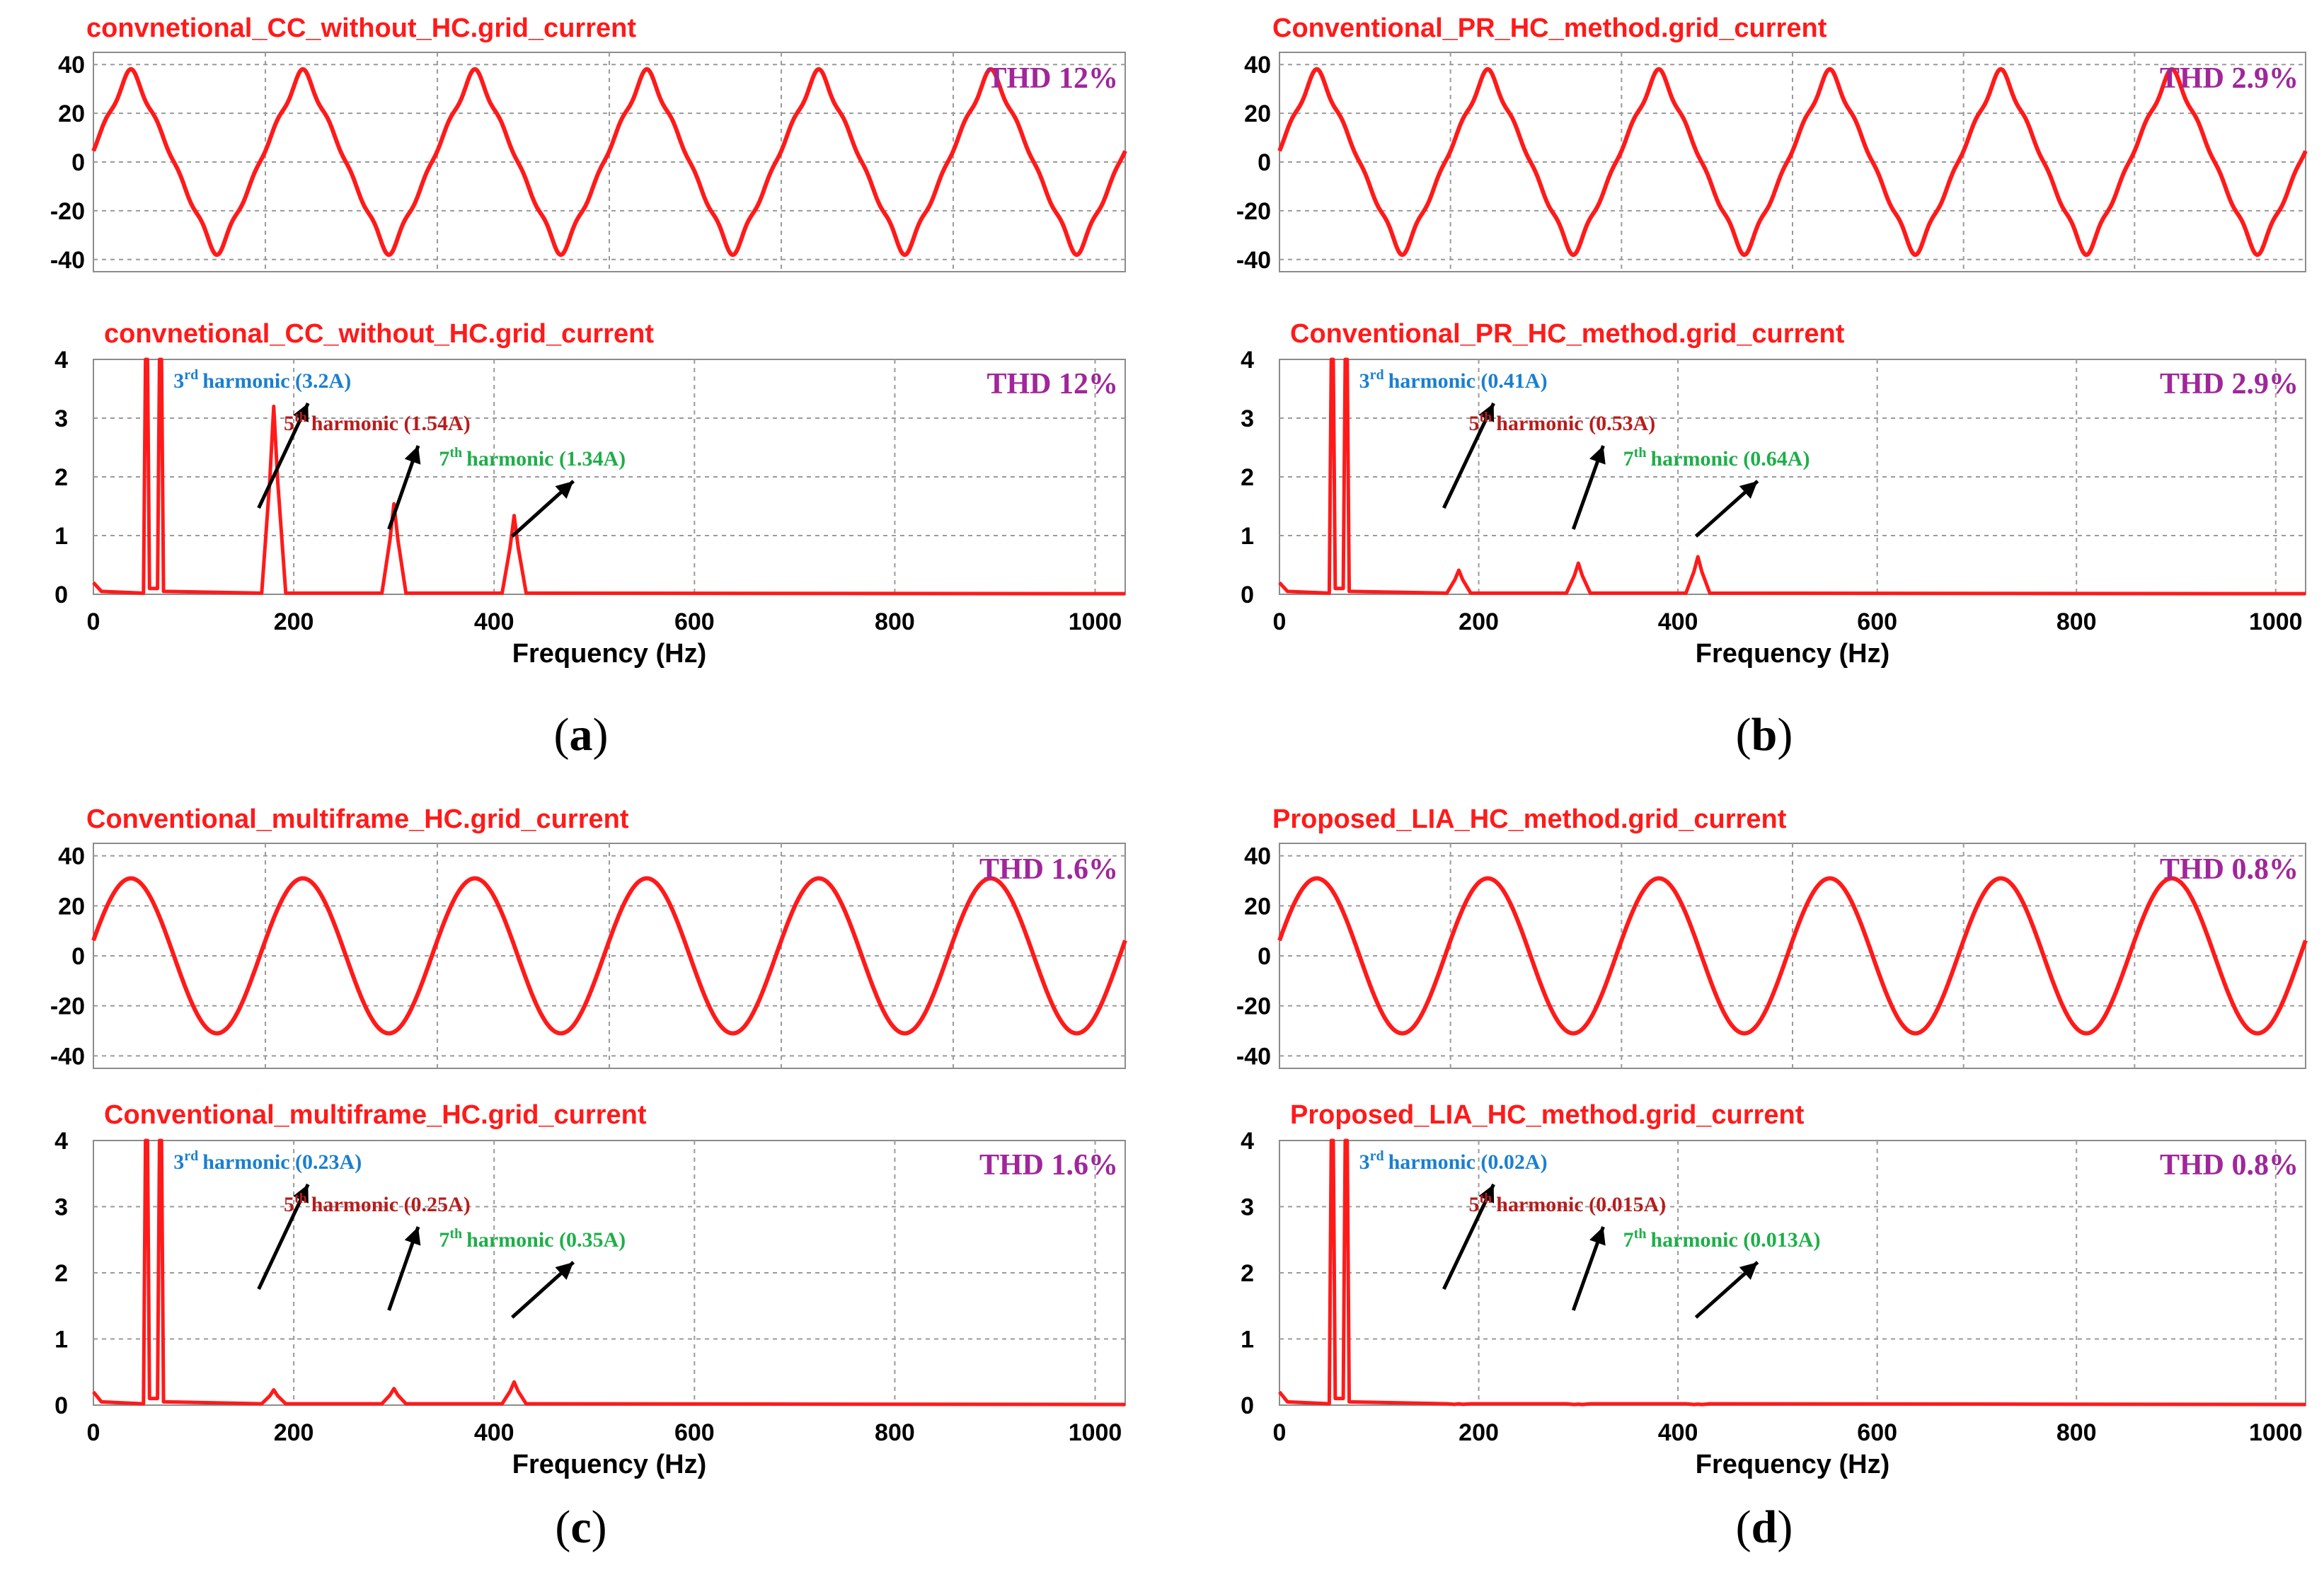 The height and width of the screenshot is (1582, 2324). I want to click on time-thd-label: THD 12%, so click(1052, 79).